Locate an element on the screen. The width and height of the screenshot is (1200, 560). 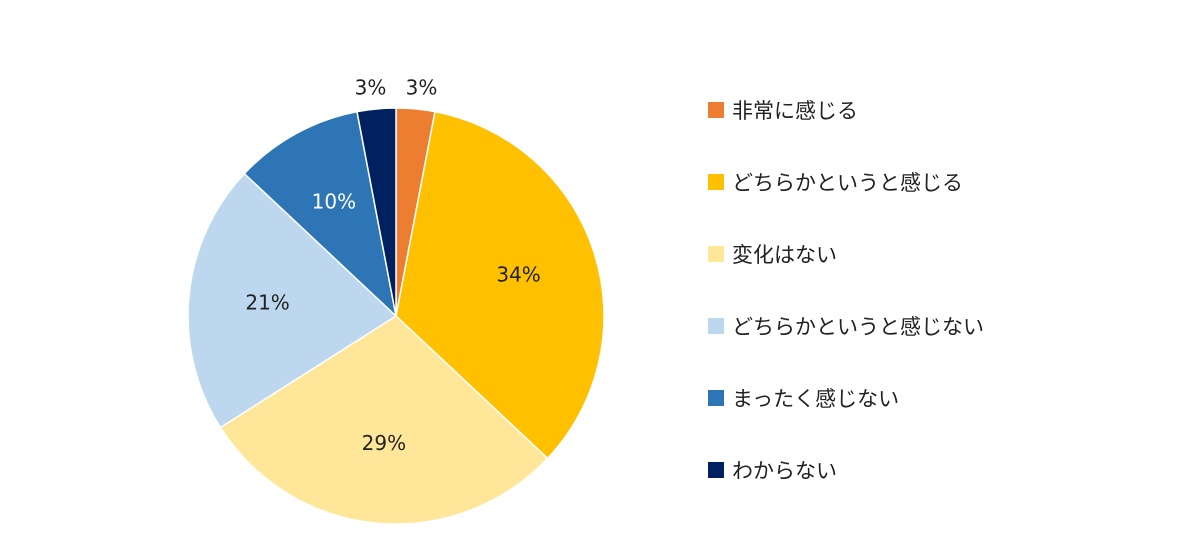
legend-item: どちらかというと感じない is located at coordinates (938, 326).